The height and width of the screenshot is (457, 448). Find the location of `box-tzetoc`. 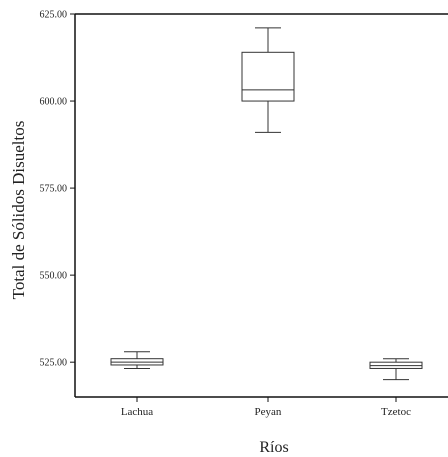

box-tzetoc is located at coordinates (396, 369).